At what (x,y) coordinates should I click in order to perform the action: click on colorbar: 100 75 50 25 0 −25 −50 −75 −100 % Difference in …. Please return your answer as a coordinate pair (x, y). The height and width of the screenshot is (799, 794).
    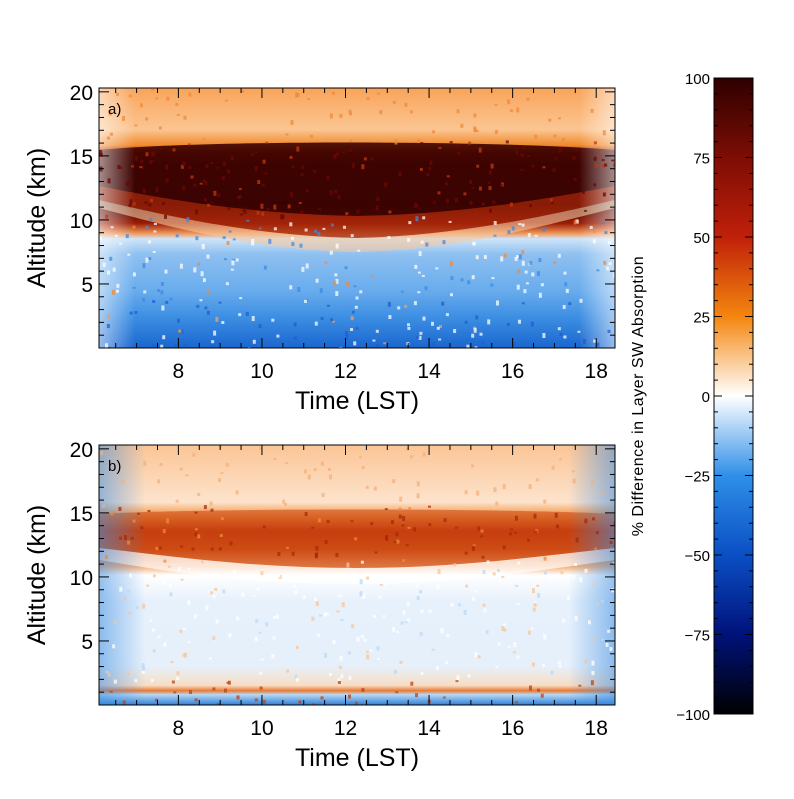
    Looking at the image, I should click on (692, 397).